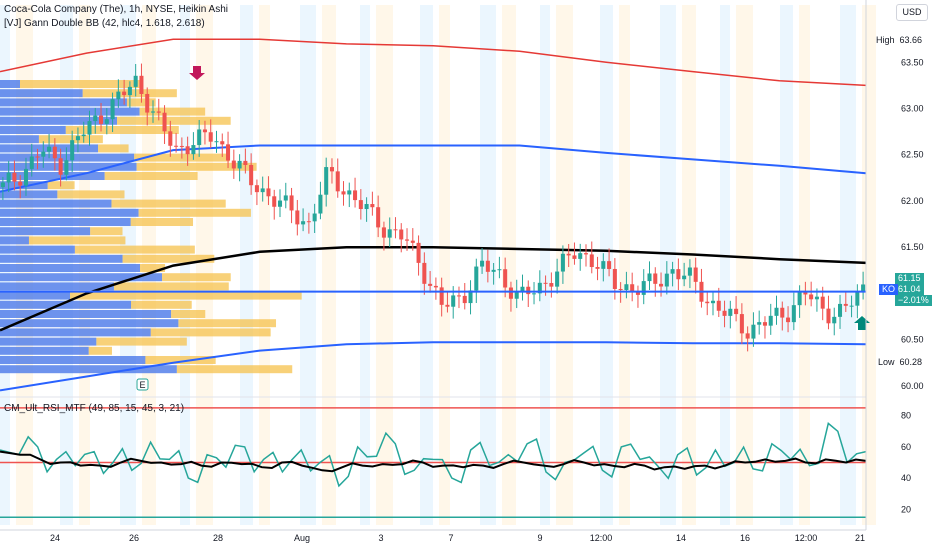 The height and width of the screenshot is (550, 932). Describe the element at coordinates (912, 340) in the screenshot. I see `price-tick-label: 60.50` at that location.